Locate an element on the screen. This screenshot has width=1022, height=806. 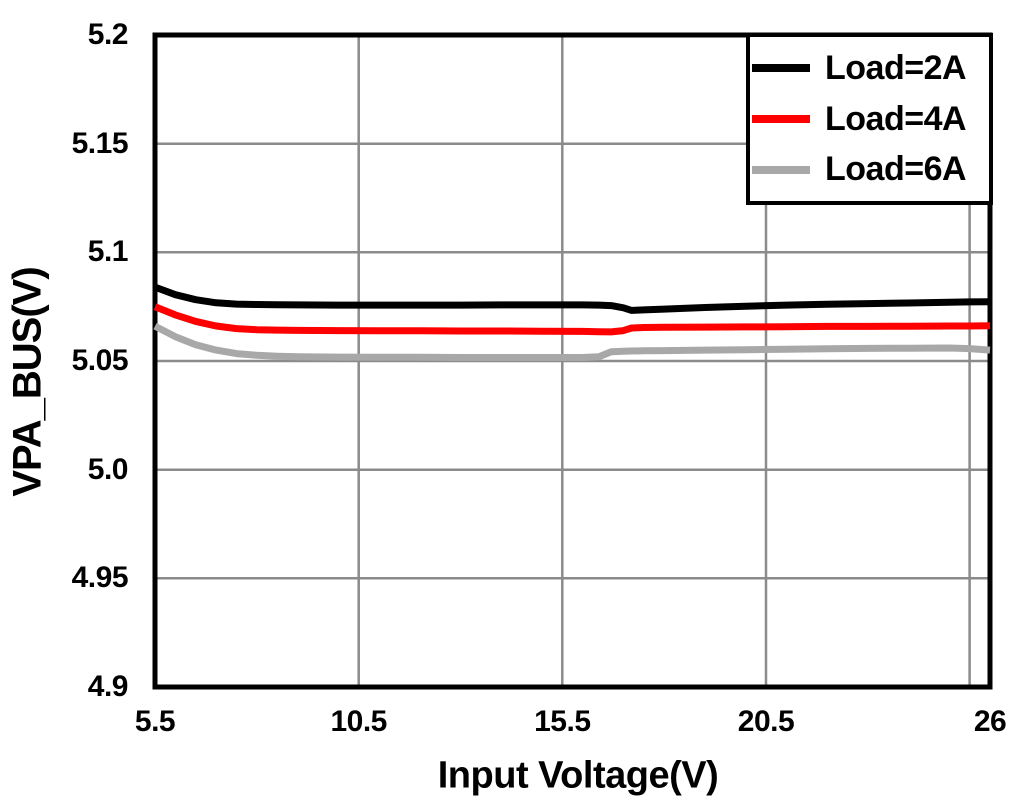
x-tick-label: 26 is located at coordinates (990, 721).